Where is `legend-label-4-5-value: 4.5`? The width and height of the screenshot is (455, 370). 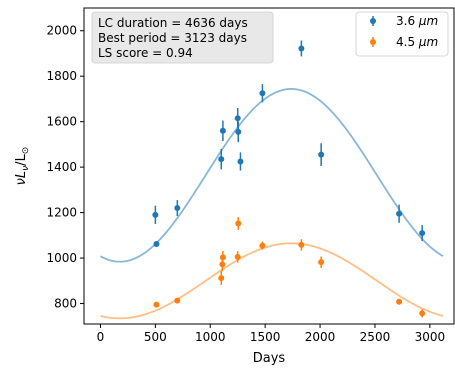 legend-label-4-5-value: 4.5 is located at coordinates (405, 42).